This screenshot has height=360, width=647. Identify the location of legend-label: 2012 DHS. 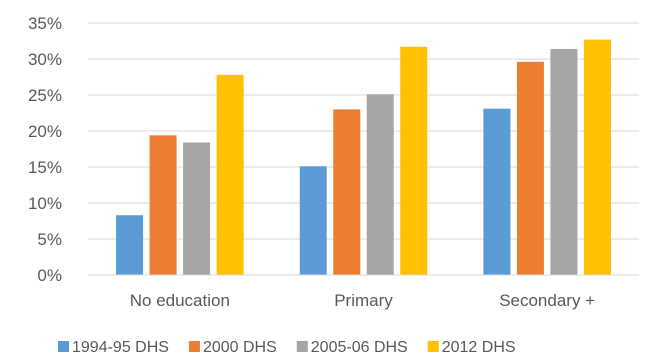
(479, 347).